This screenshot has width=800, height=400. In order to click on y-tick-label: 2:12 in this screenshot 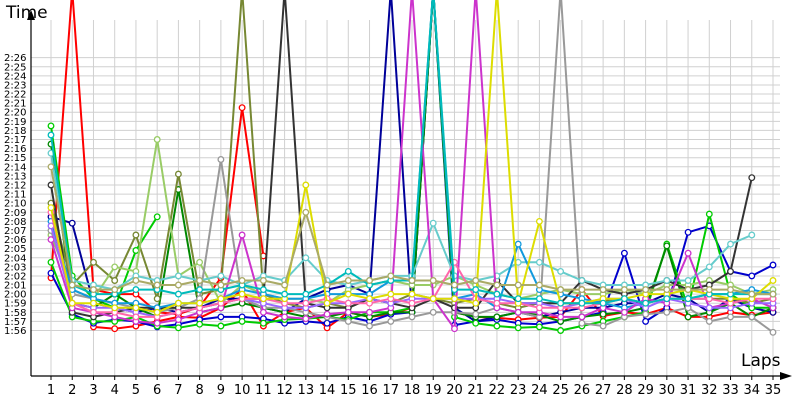, I will do `click(15, 185)`.